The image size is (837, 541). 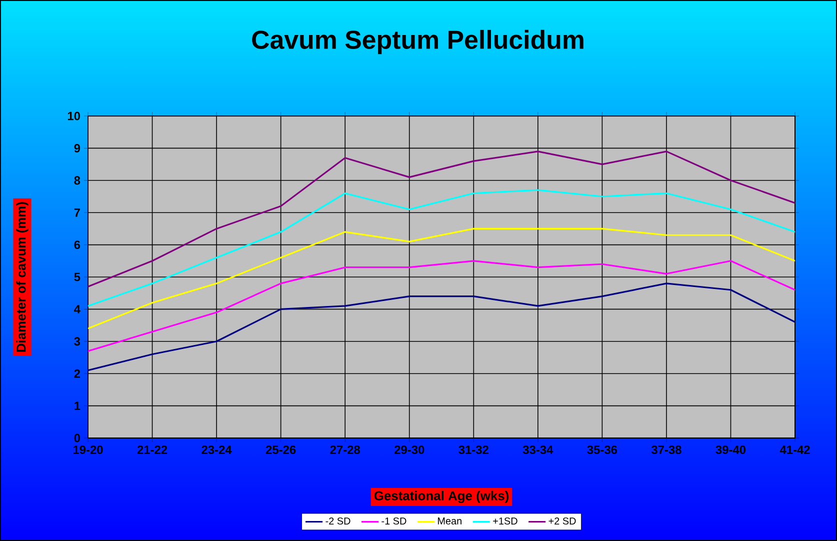 What do you see at coordinates (77, 373) in the screenshot?
I see `y-tick-label: 2` at bounding box center [77, 373].